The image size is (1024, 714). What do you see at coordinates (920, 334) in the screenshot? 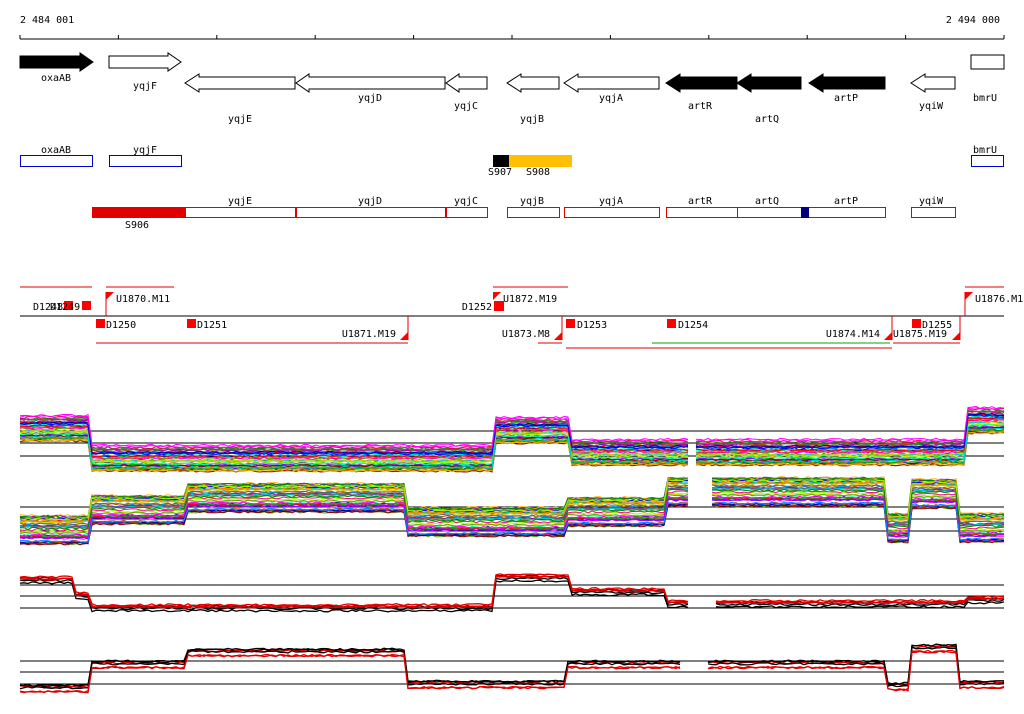
I see `lower-marker-label-U1875.M19: U1875.M19` at bounding box center [920, 334].